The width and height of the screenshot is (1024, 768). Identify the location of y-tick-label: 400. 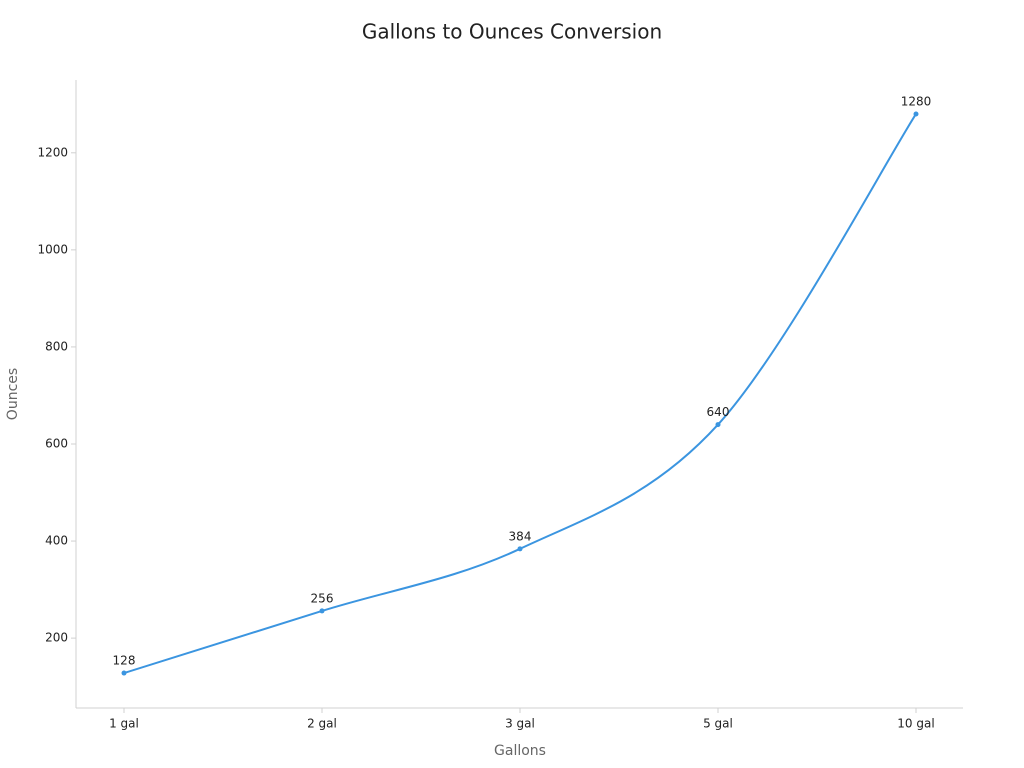
(56, 541).